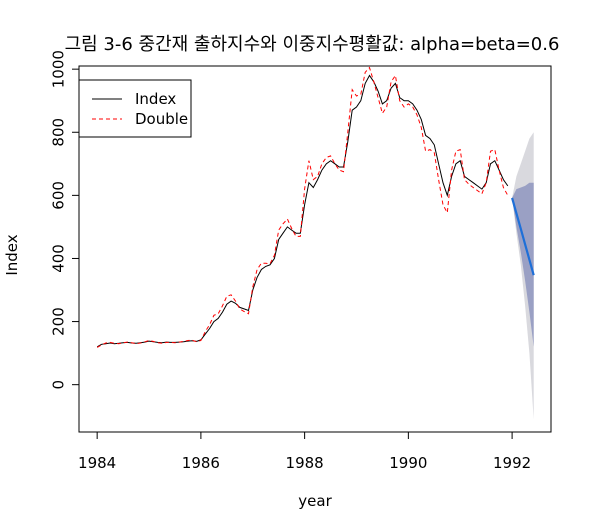  I want to click on y-tick-label: 1000, so click(59, 69).